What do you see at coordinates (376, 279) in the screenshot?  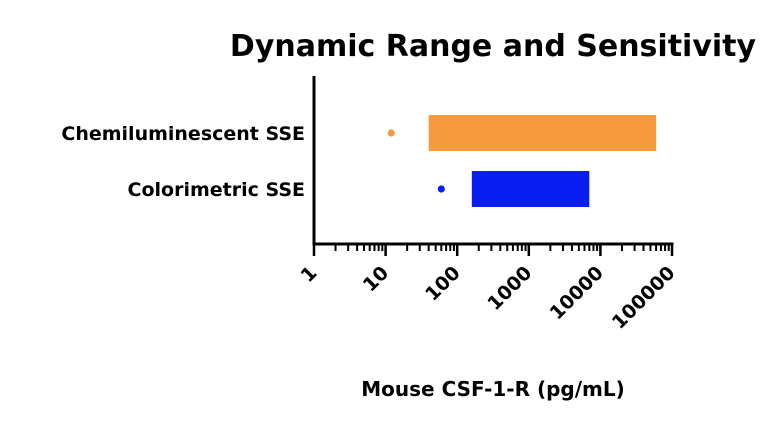 I see `x-tick-label: 10` at bounding box center [376, 279].